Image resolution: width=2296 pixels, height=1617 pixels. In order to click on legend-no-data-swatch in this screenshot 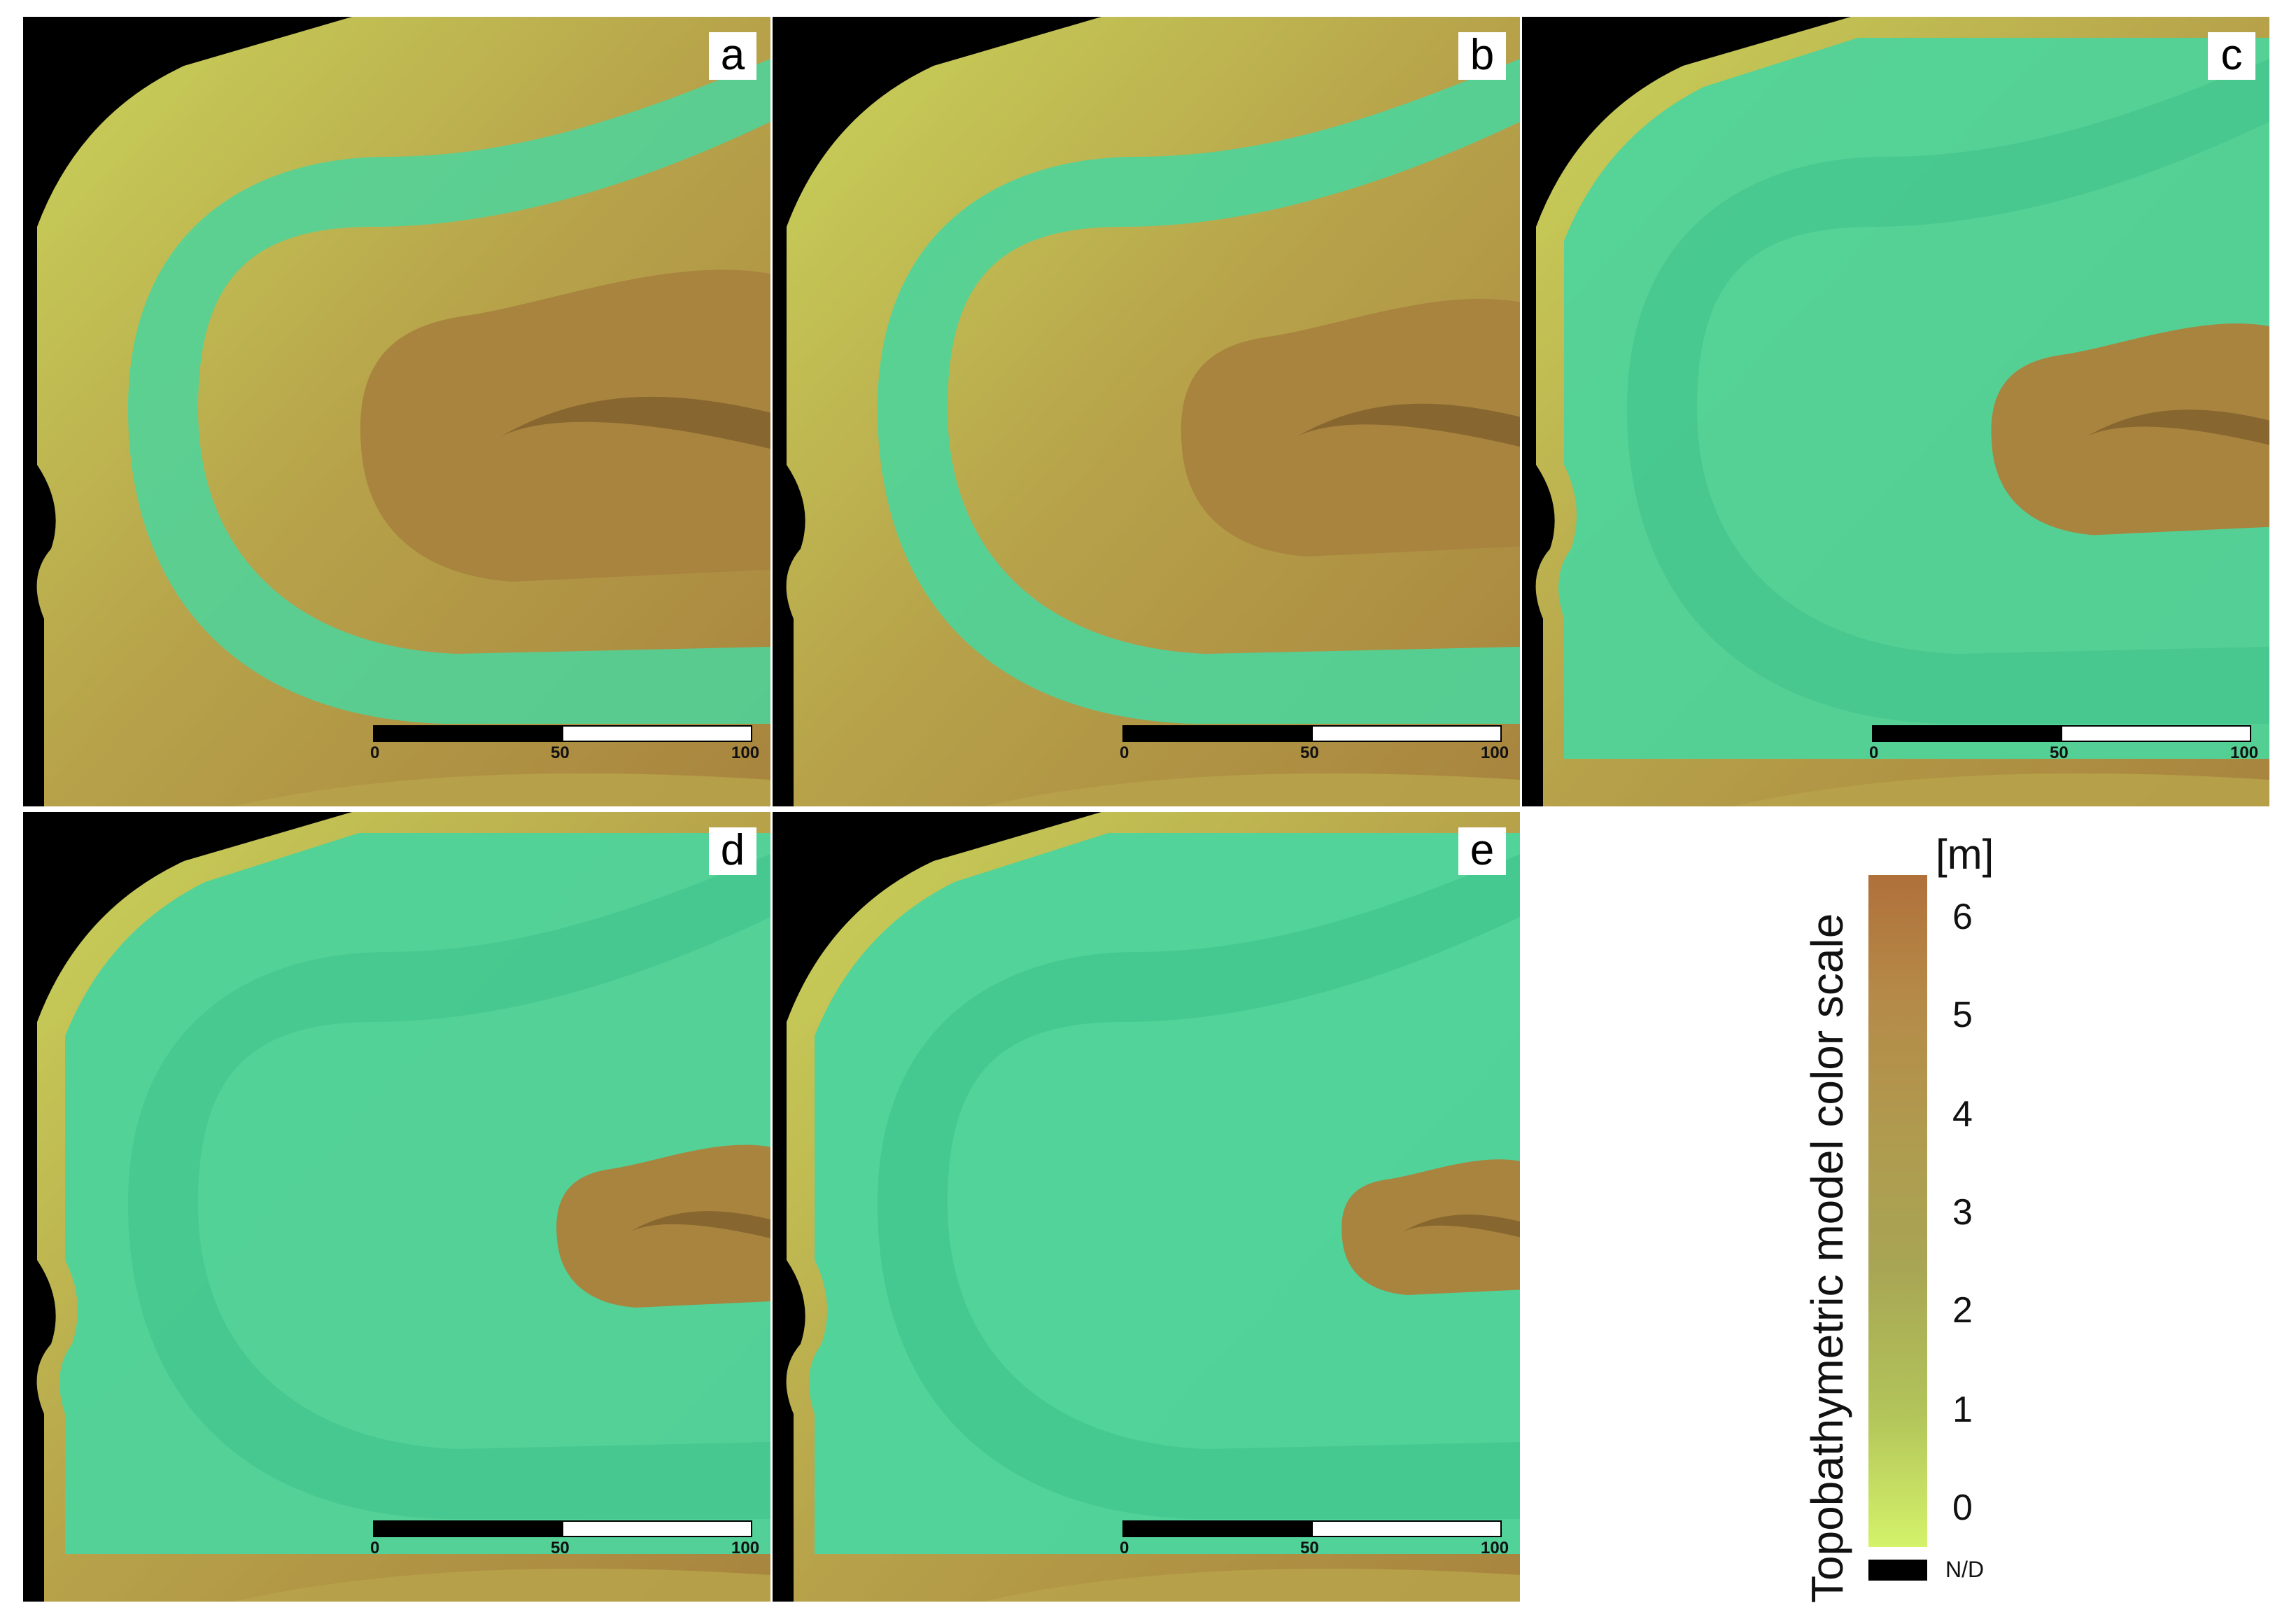, I will do `click(1897, 1570)`.